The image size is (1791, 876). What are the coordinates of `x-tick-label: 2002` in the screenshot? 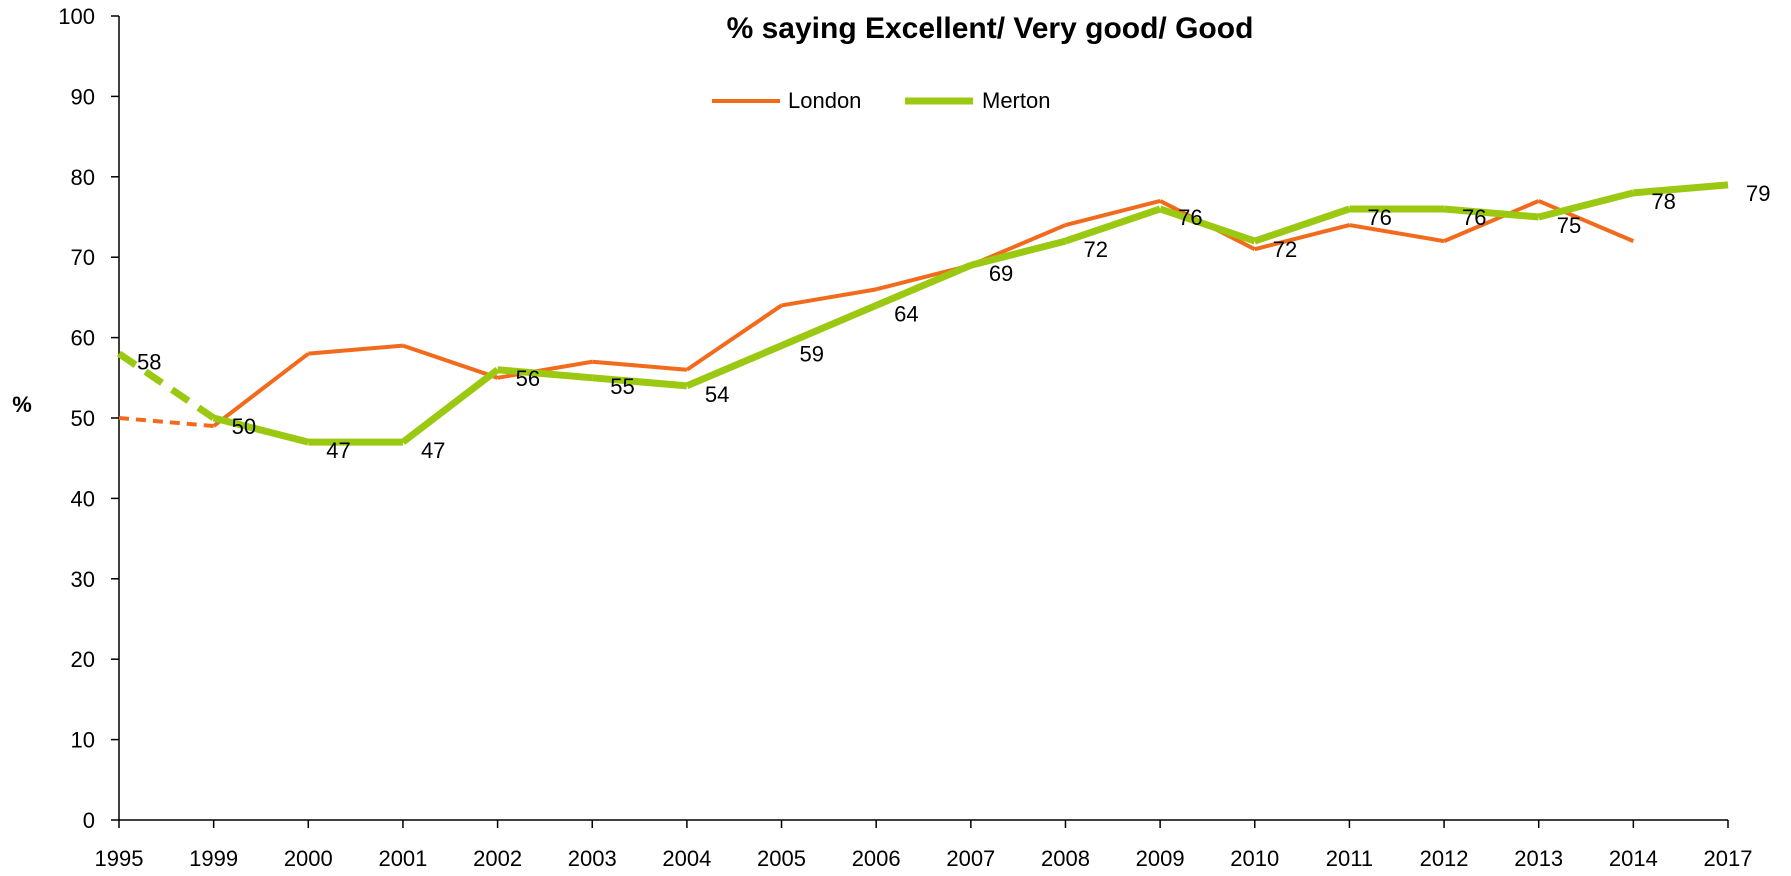 It's located at (497, 858).